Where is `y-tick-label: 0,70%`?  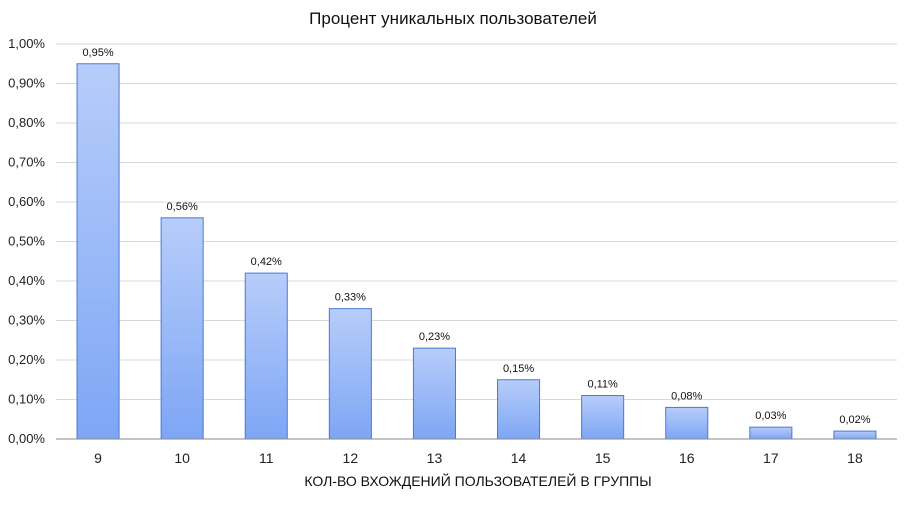
y-tick-label: 0,70% is located at coordinates (26, 162).